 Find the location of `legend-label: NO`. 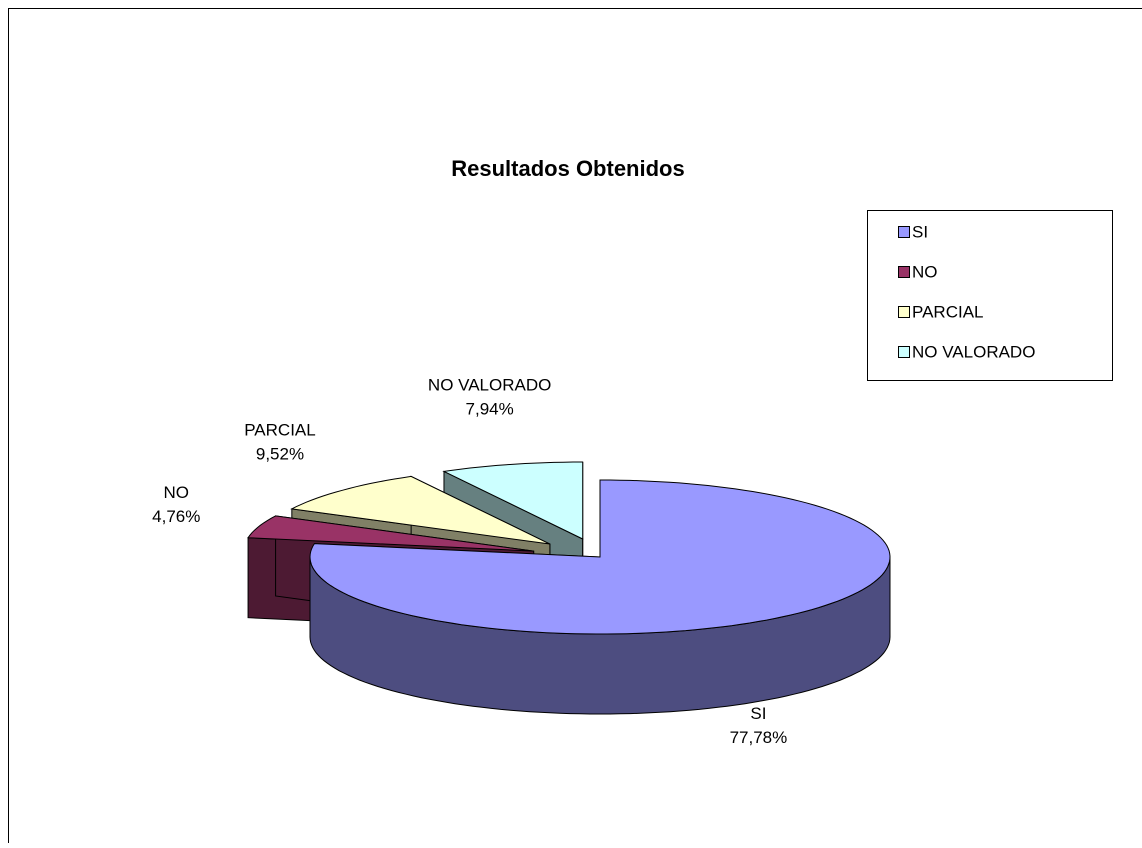

legend-label: NO is located at coordinates (925, 271).